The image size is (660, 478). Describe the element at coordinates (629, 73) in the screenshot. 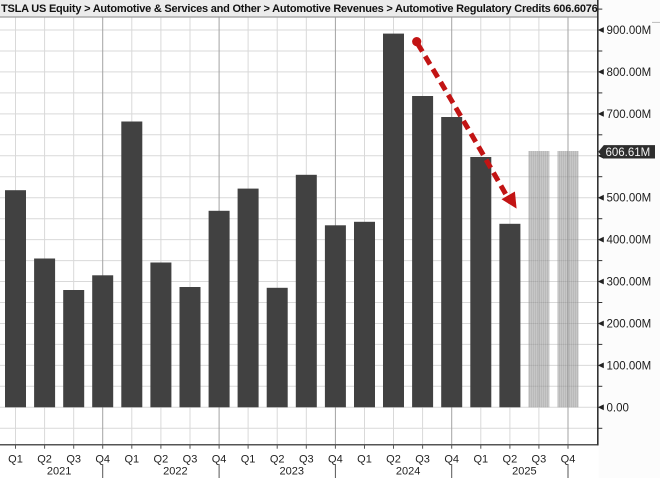

I see `svg-text: 800.00M` at that location.